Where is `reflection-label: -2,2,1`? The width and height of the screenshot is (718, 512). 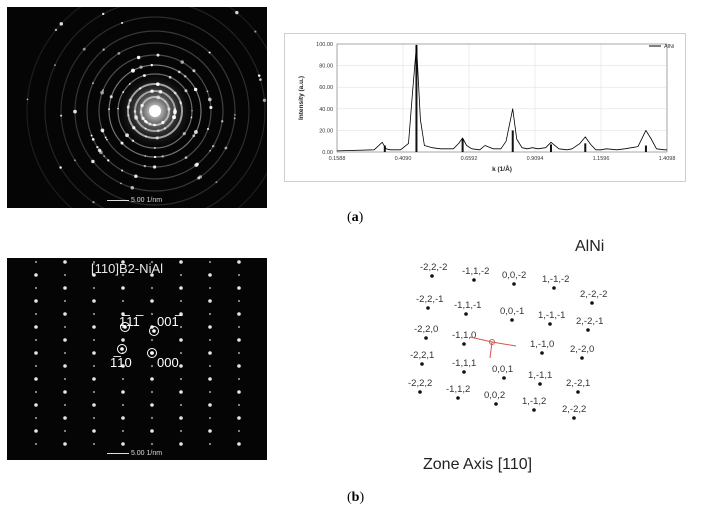
reflection-label: -2,2,1 is located at coordinates (422, 355).